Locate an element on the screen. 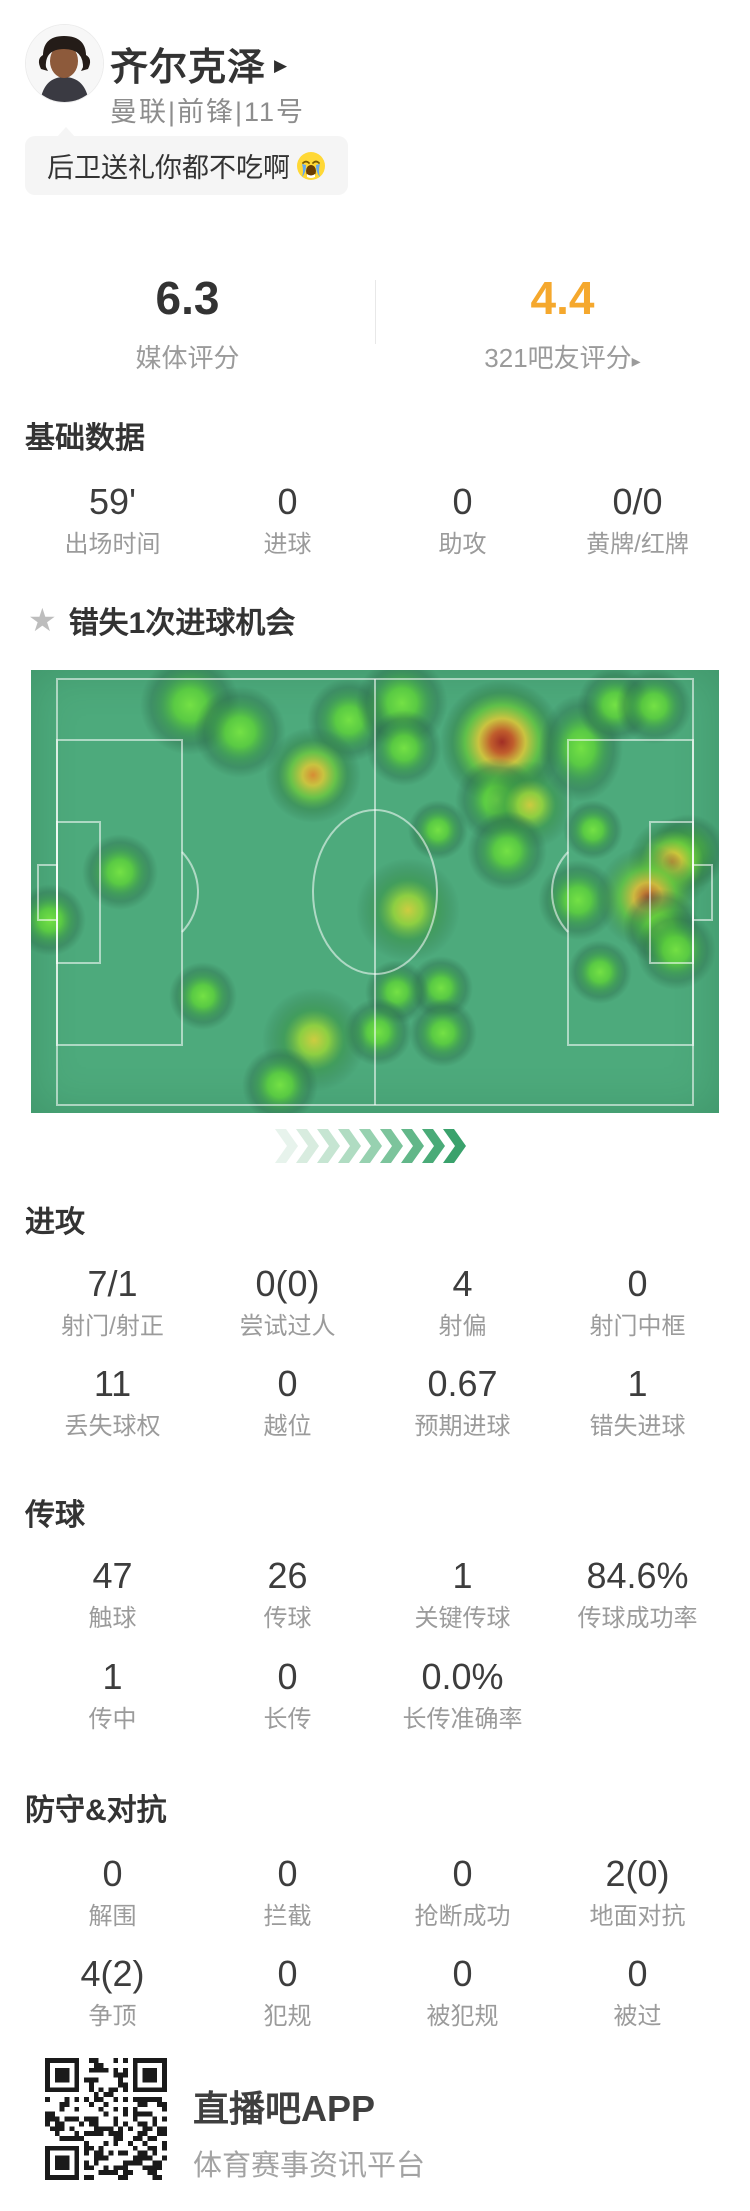  comment-text: 后卫送礼你都不吃啊 is located at coordinates (168, 168).